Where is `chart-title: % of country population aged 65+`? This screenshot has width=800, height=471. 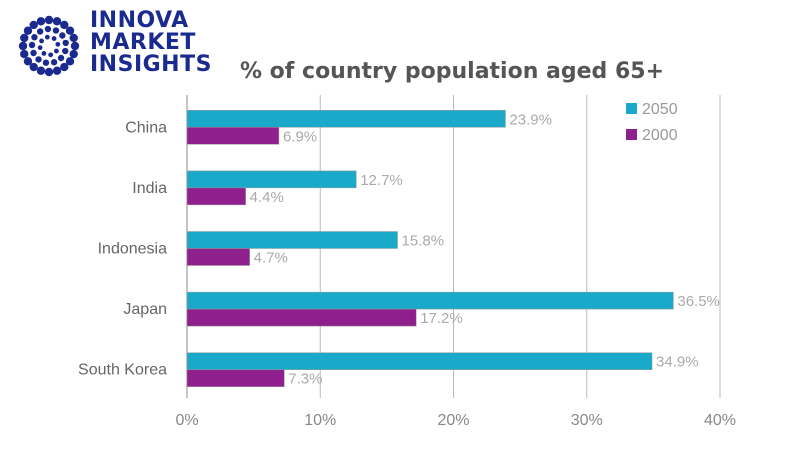
chart-title: % of country population aged 65+ is located at coordinates (452, 71).